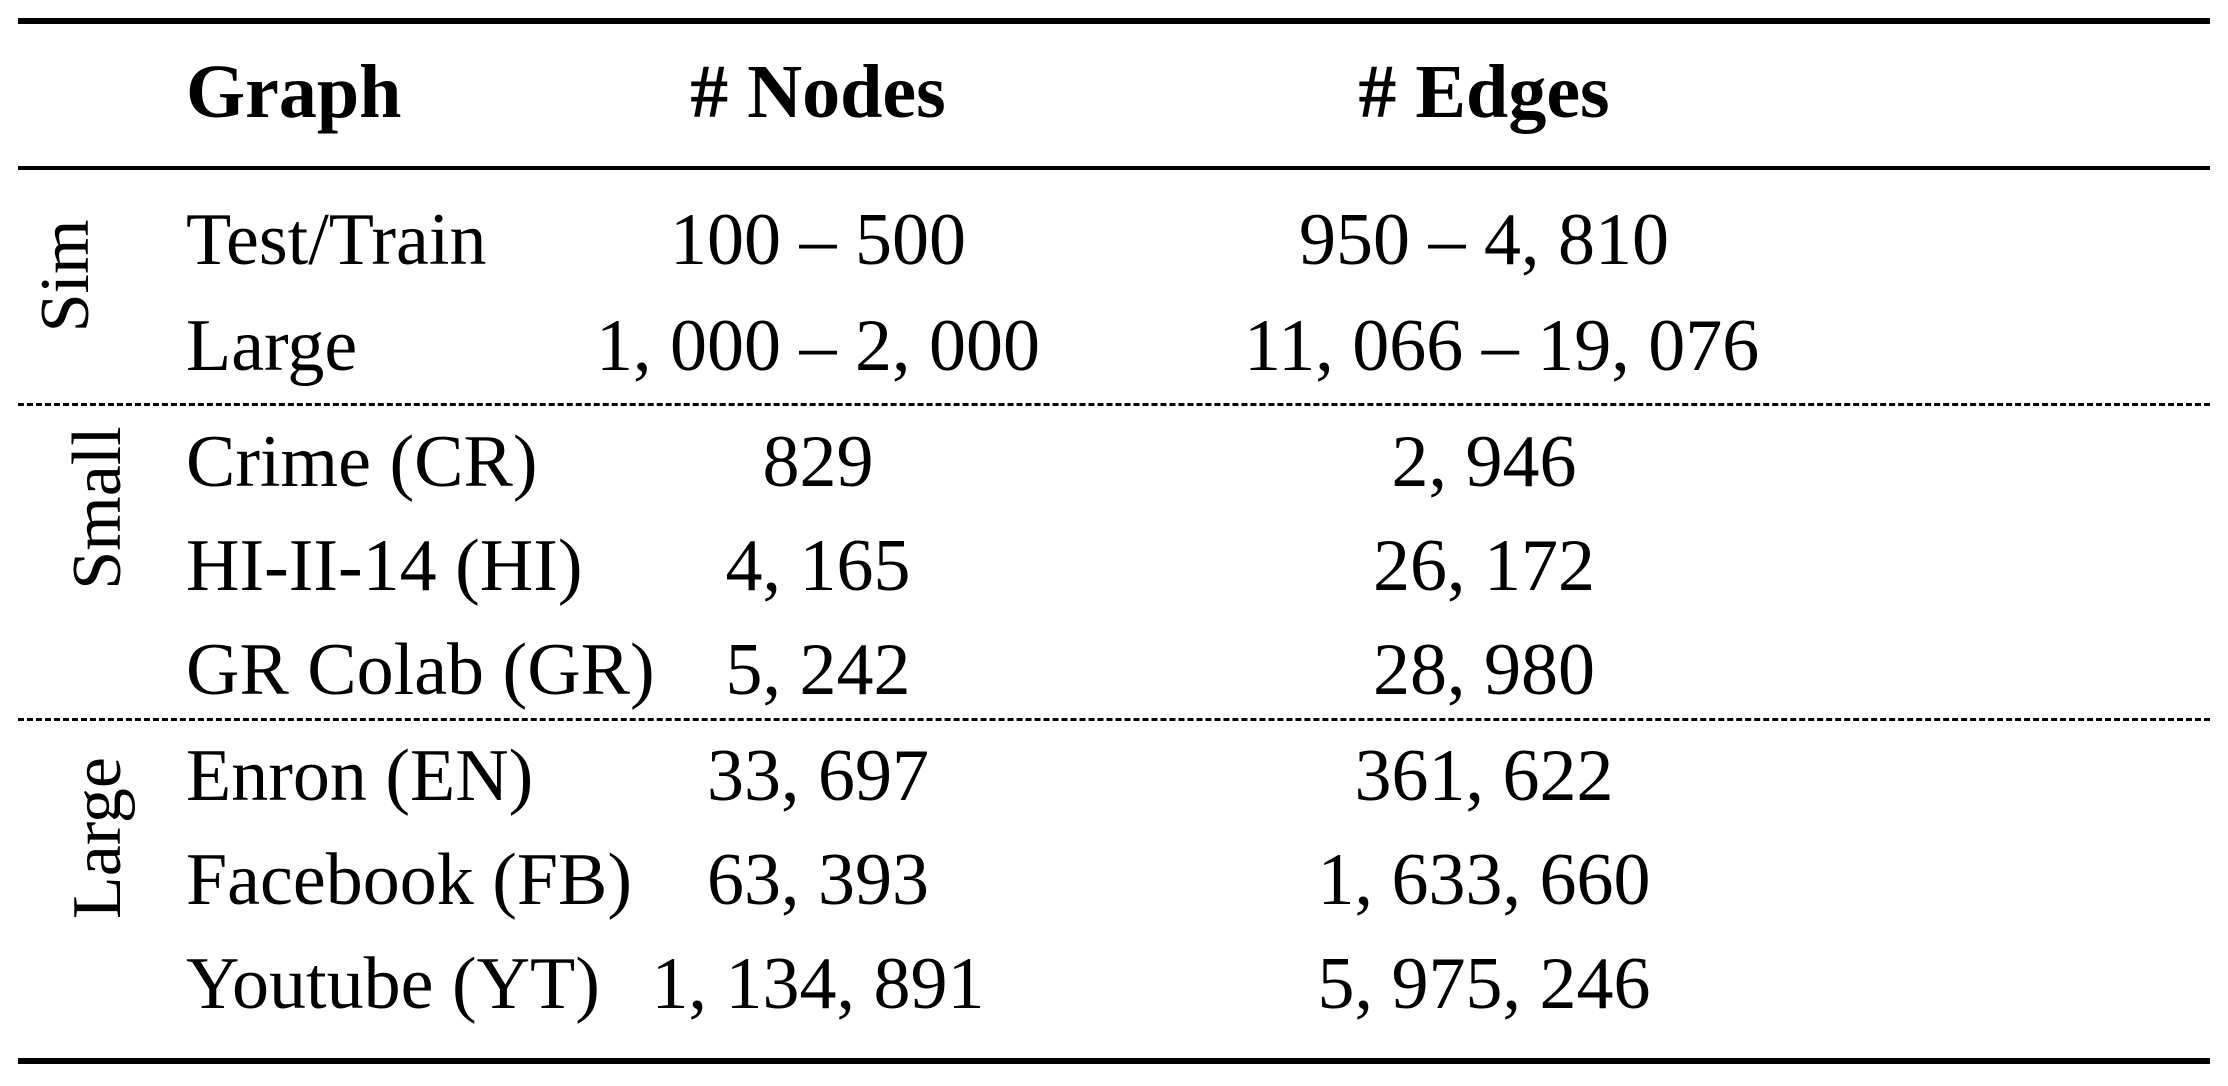 The width and height of the screenshot is (2228, 1086). What do you see at coordinates (1114, 462) in the screenshot?
I see `table-row: Crime (CR) 829 2, 946` at bounding box center [1114, 462].